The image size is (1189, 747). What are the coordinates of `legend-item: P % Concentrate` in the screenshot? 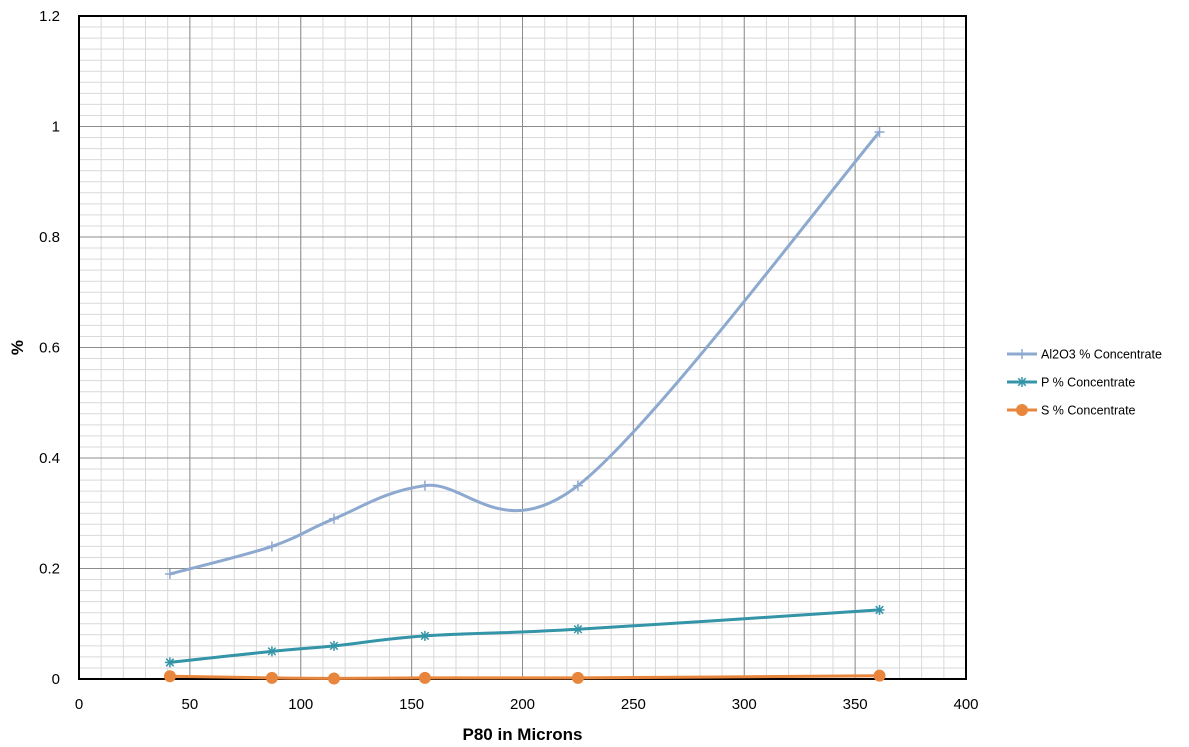 It's located at (1071, 383).